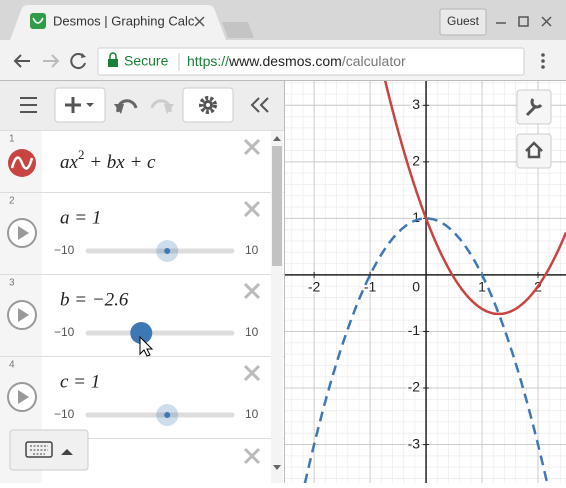 This screenshot has width=566, height=488. What do you see at coordinates (199, 21) in the screenshot?
I see `tab-close` at bounding box center [199, 21].